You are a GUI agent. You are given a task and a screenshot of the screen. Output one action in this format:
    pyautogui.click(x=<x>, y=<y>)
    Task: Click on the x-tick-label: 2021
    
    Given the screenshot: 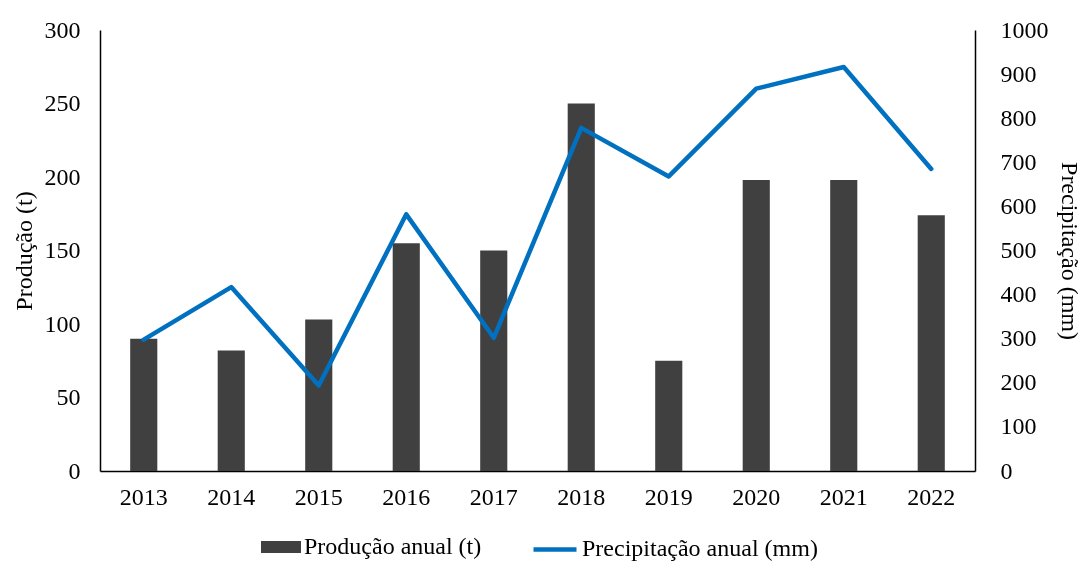 What is the action you would take?
    pyautogui.click(x=843, y=496)
    